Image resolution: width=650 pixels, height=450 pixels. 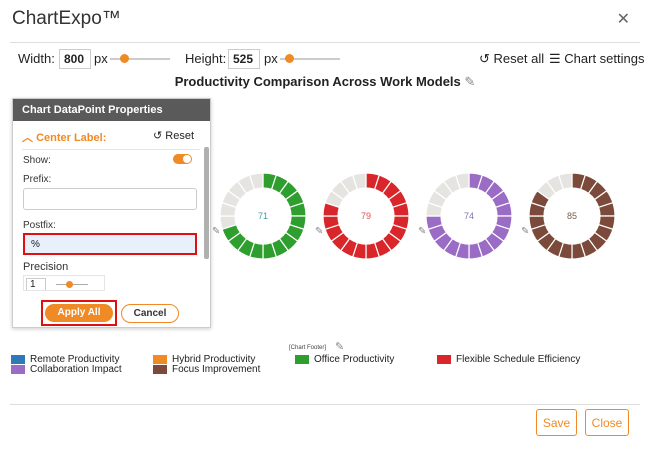 What do you see at coordinates (37, 179) in the screenshot?
I see `prefix-label: Prefix:` at bounding box center [37, 179].